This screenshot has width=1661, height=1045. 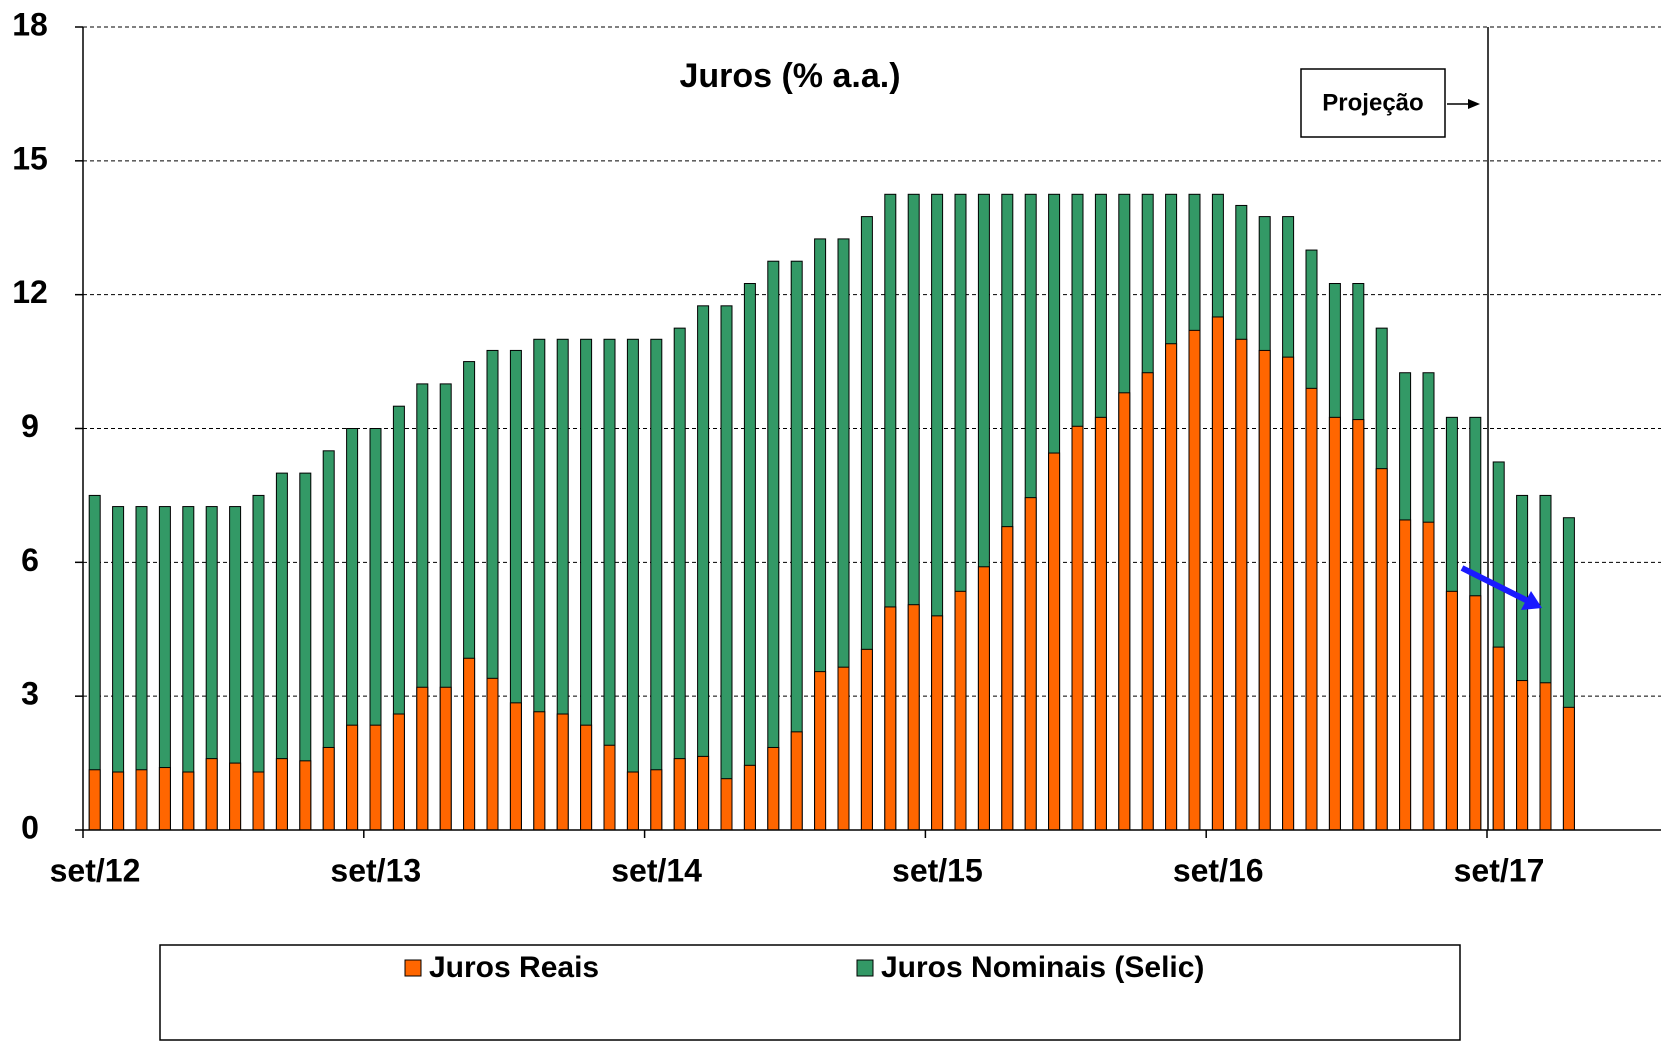 I want to click on annotation-arrowhead, so click(x=1474, y=104).